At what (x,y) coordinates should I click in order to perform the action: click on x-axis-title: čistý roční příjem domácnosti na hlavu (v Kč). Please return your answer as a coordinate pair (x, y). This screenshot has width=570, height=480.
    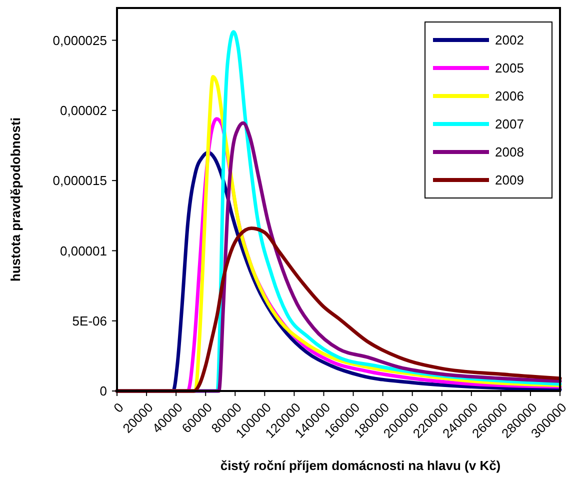
    Looking at the image, I should click on (360, 465).